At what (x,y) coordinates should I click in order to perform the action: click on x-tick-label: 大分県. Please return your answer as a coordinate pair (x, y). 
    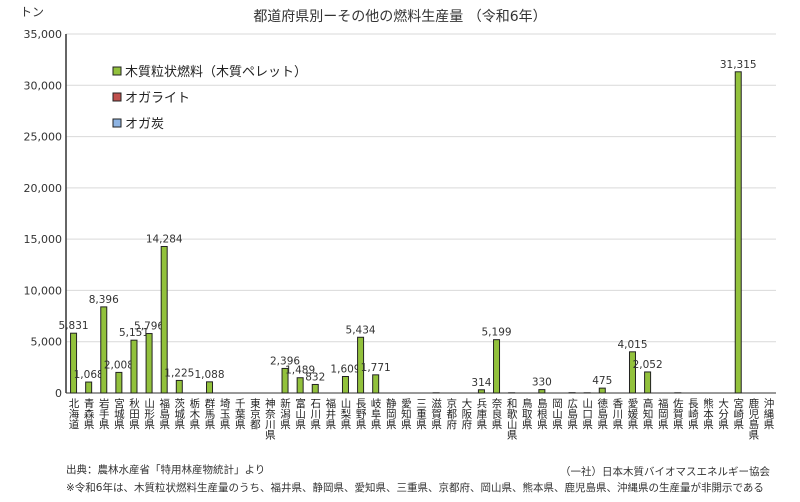
    Looking at the image, I should click on (723, 413).